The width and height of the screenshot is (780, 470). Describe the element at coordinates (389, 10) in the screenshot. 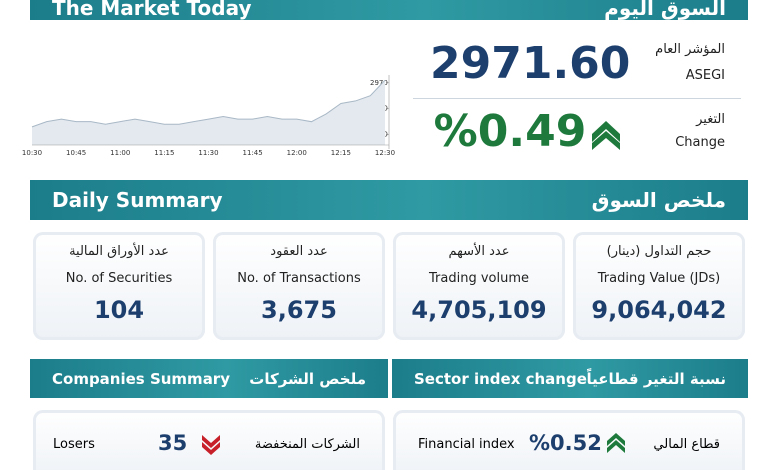

I see `header-bar: The Market Today السوق اليوم` at that location.